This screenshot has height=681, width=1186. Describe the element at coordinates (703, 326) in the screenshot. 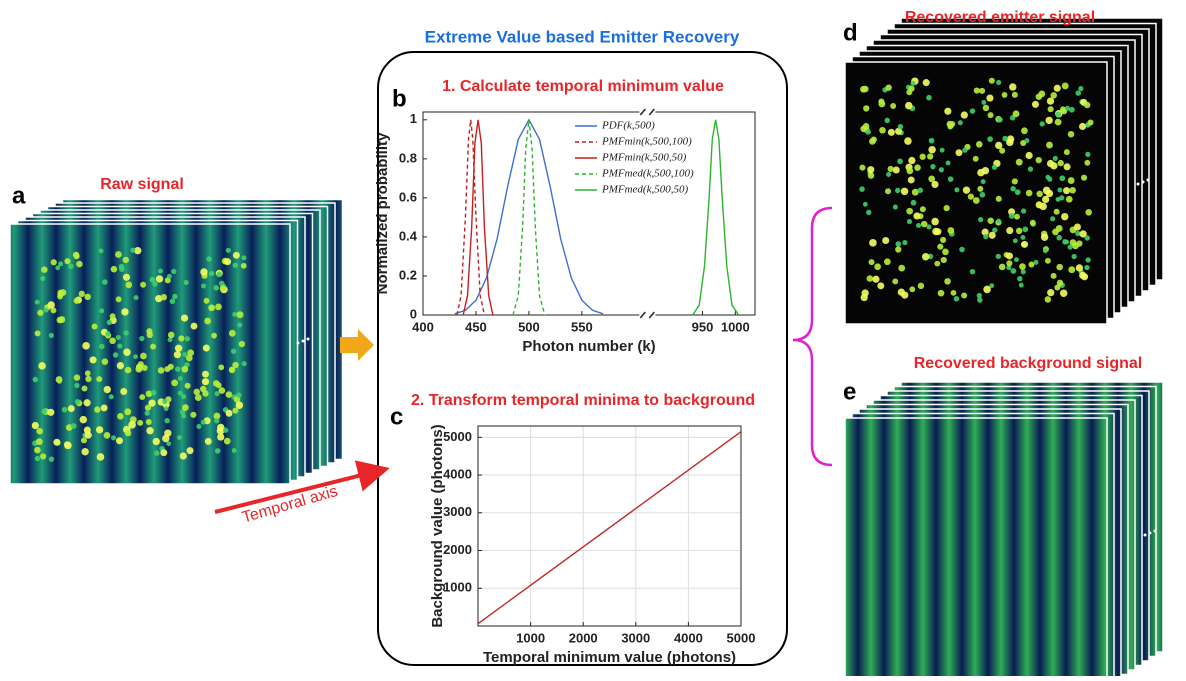

I see `x-tick-label: 950` at that location.